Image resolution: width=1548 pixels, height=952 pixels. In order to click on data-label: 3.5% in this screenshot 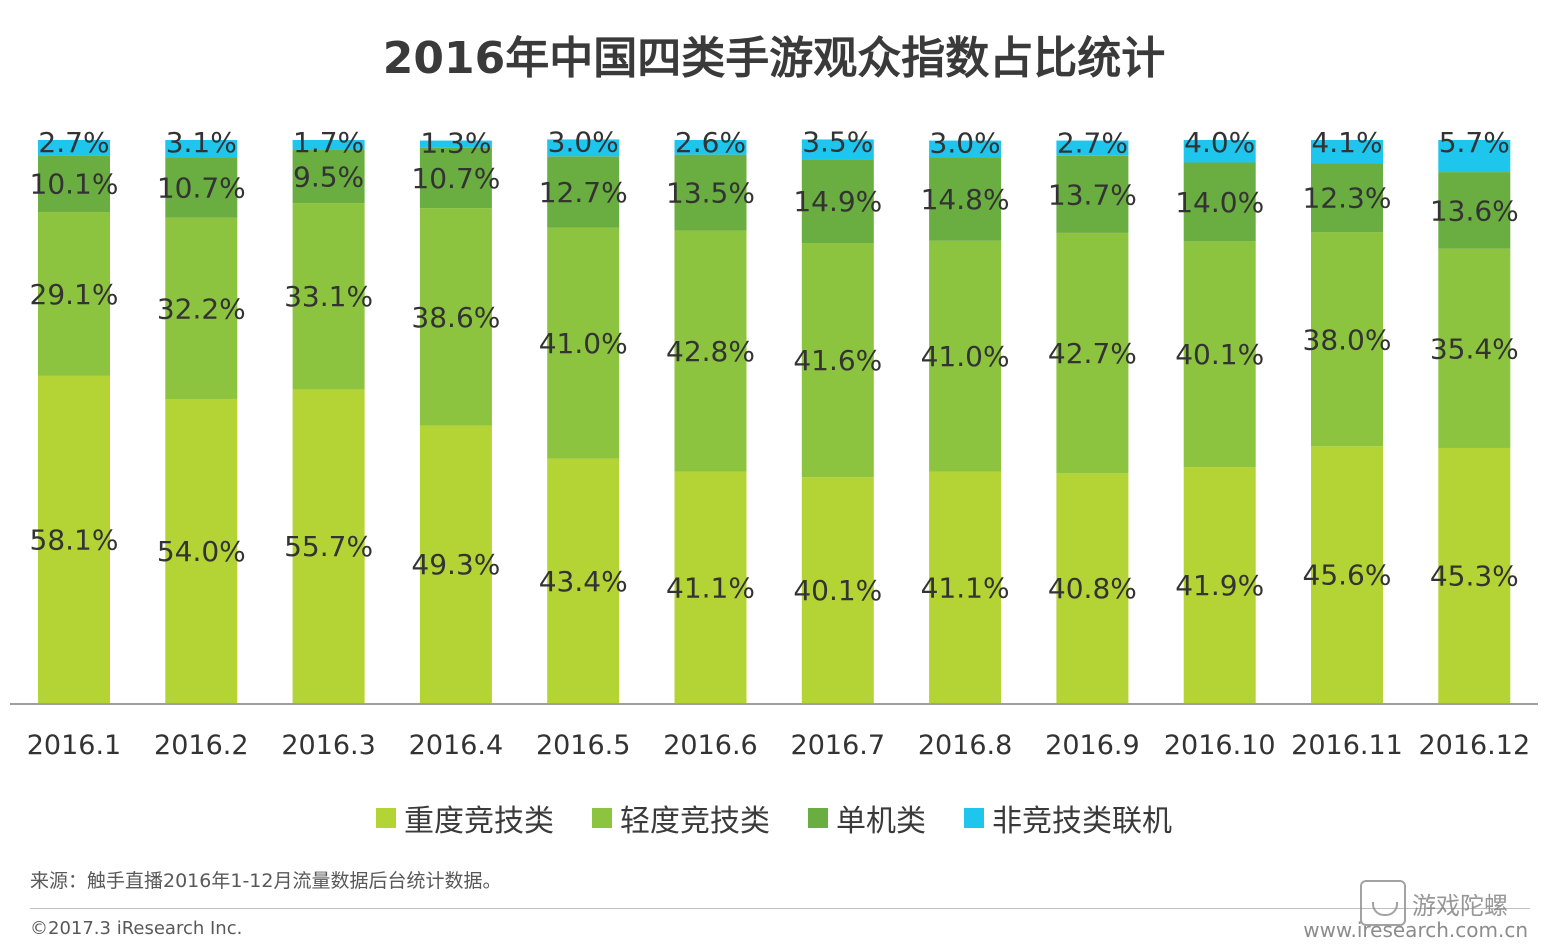, I will do `click(837, 141)`.